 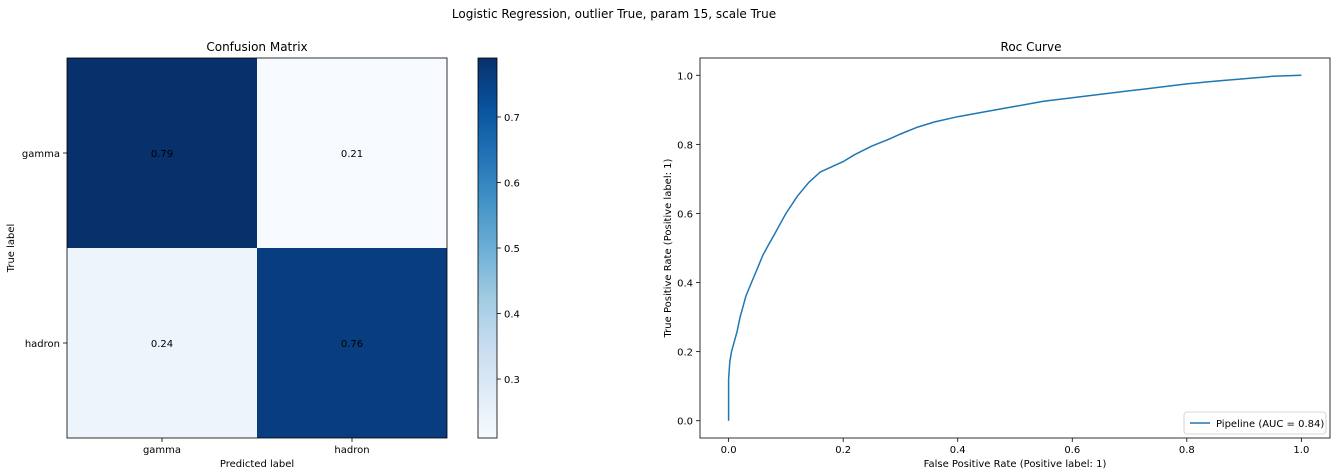 I want to click on cm-cell-value-0-0: 0.79, so click(x=162, y=154).